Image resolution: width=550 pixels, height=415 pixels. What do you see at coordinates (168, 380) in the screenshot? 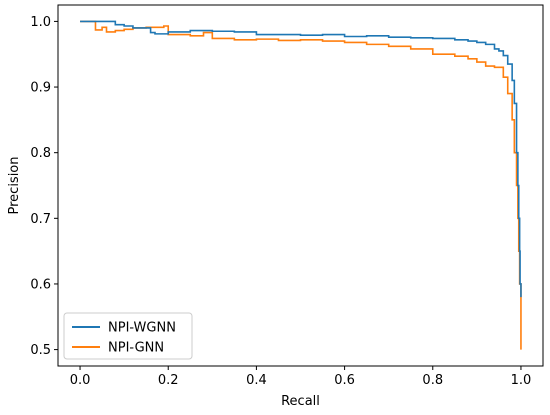
I see `x-tick-label: 0.2` at bounding box center [168, 380].